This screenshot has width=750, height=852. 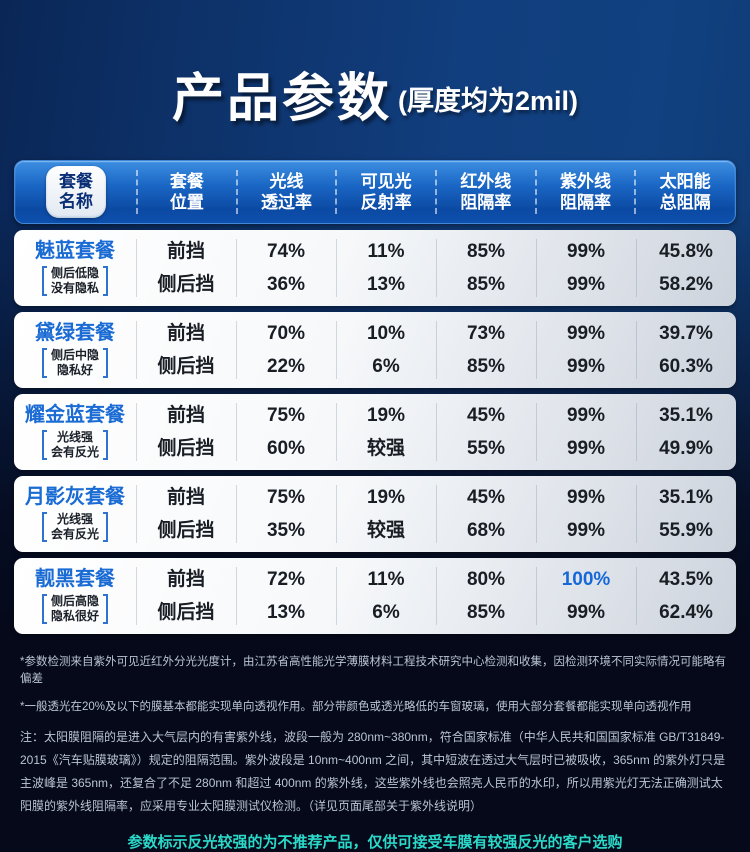 What do you see at coordinates (281, 98) in the screenshot?
I see `page-title-main: 产品参数` at bounding box center [281, 98].